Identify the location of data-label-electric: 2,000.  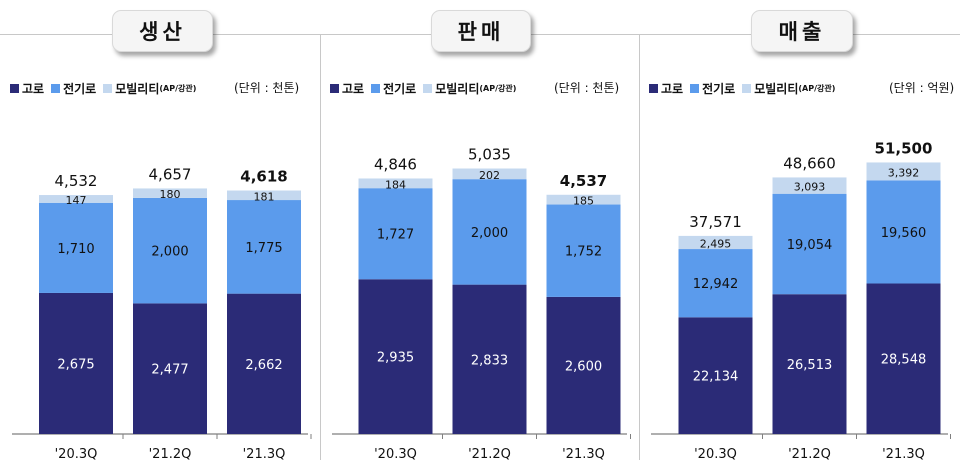
(489, 233).